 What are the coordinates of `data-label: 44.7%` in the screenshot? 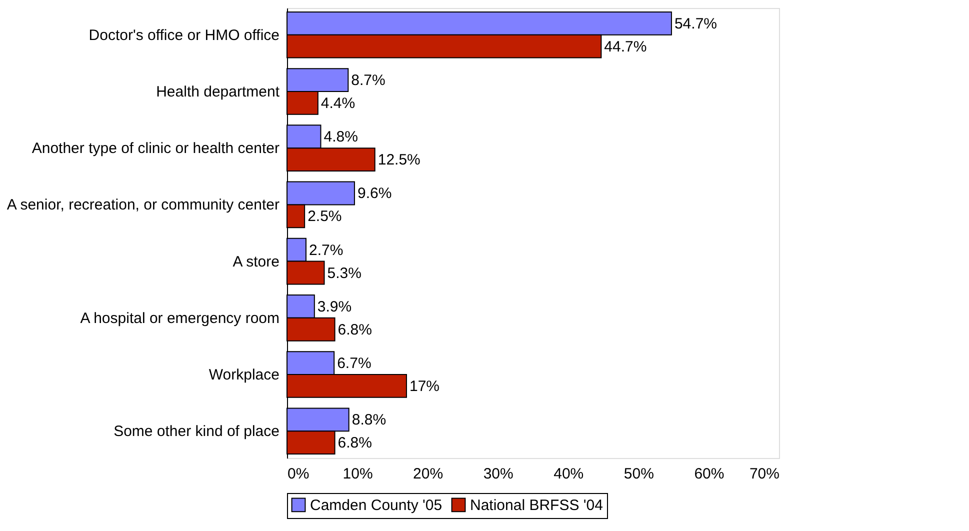 It's located at (625, 47).